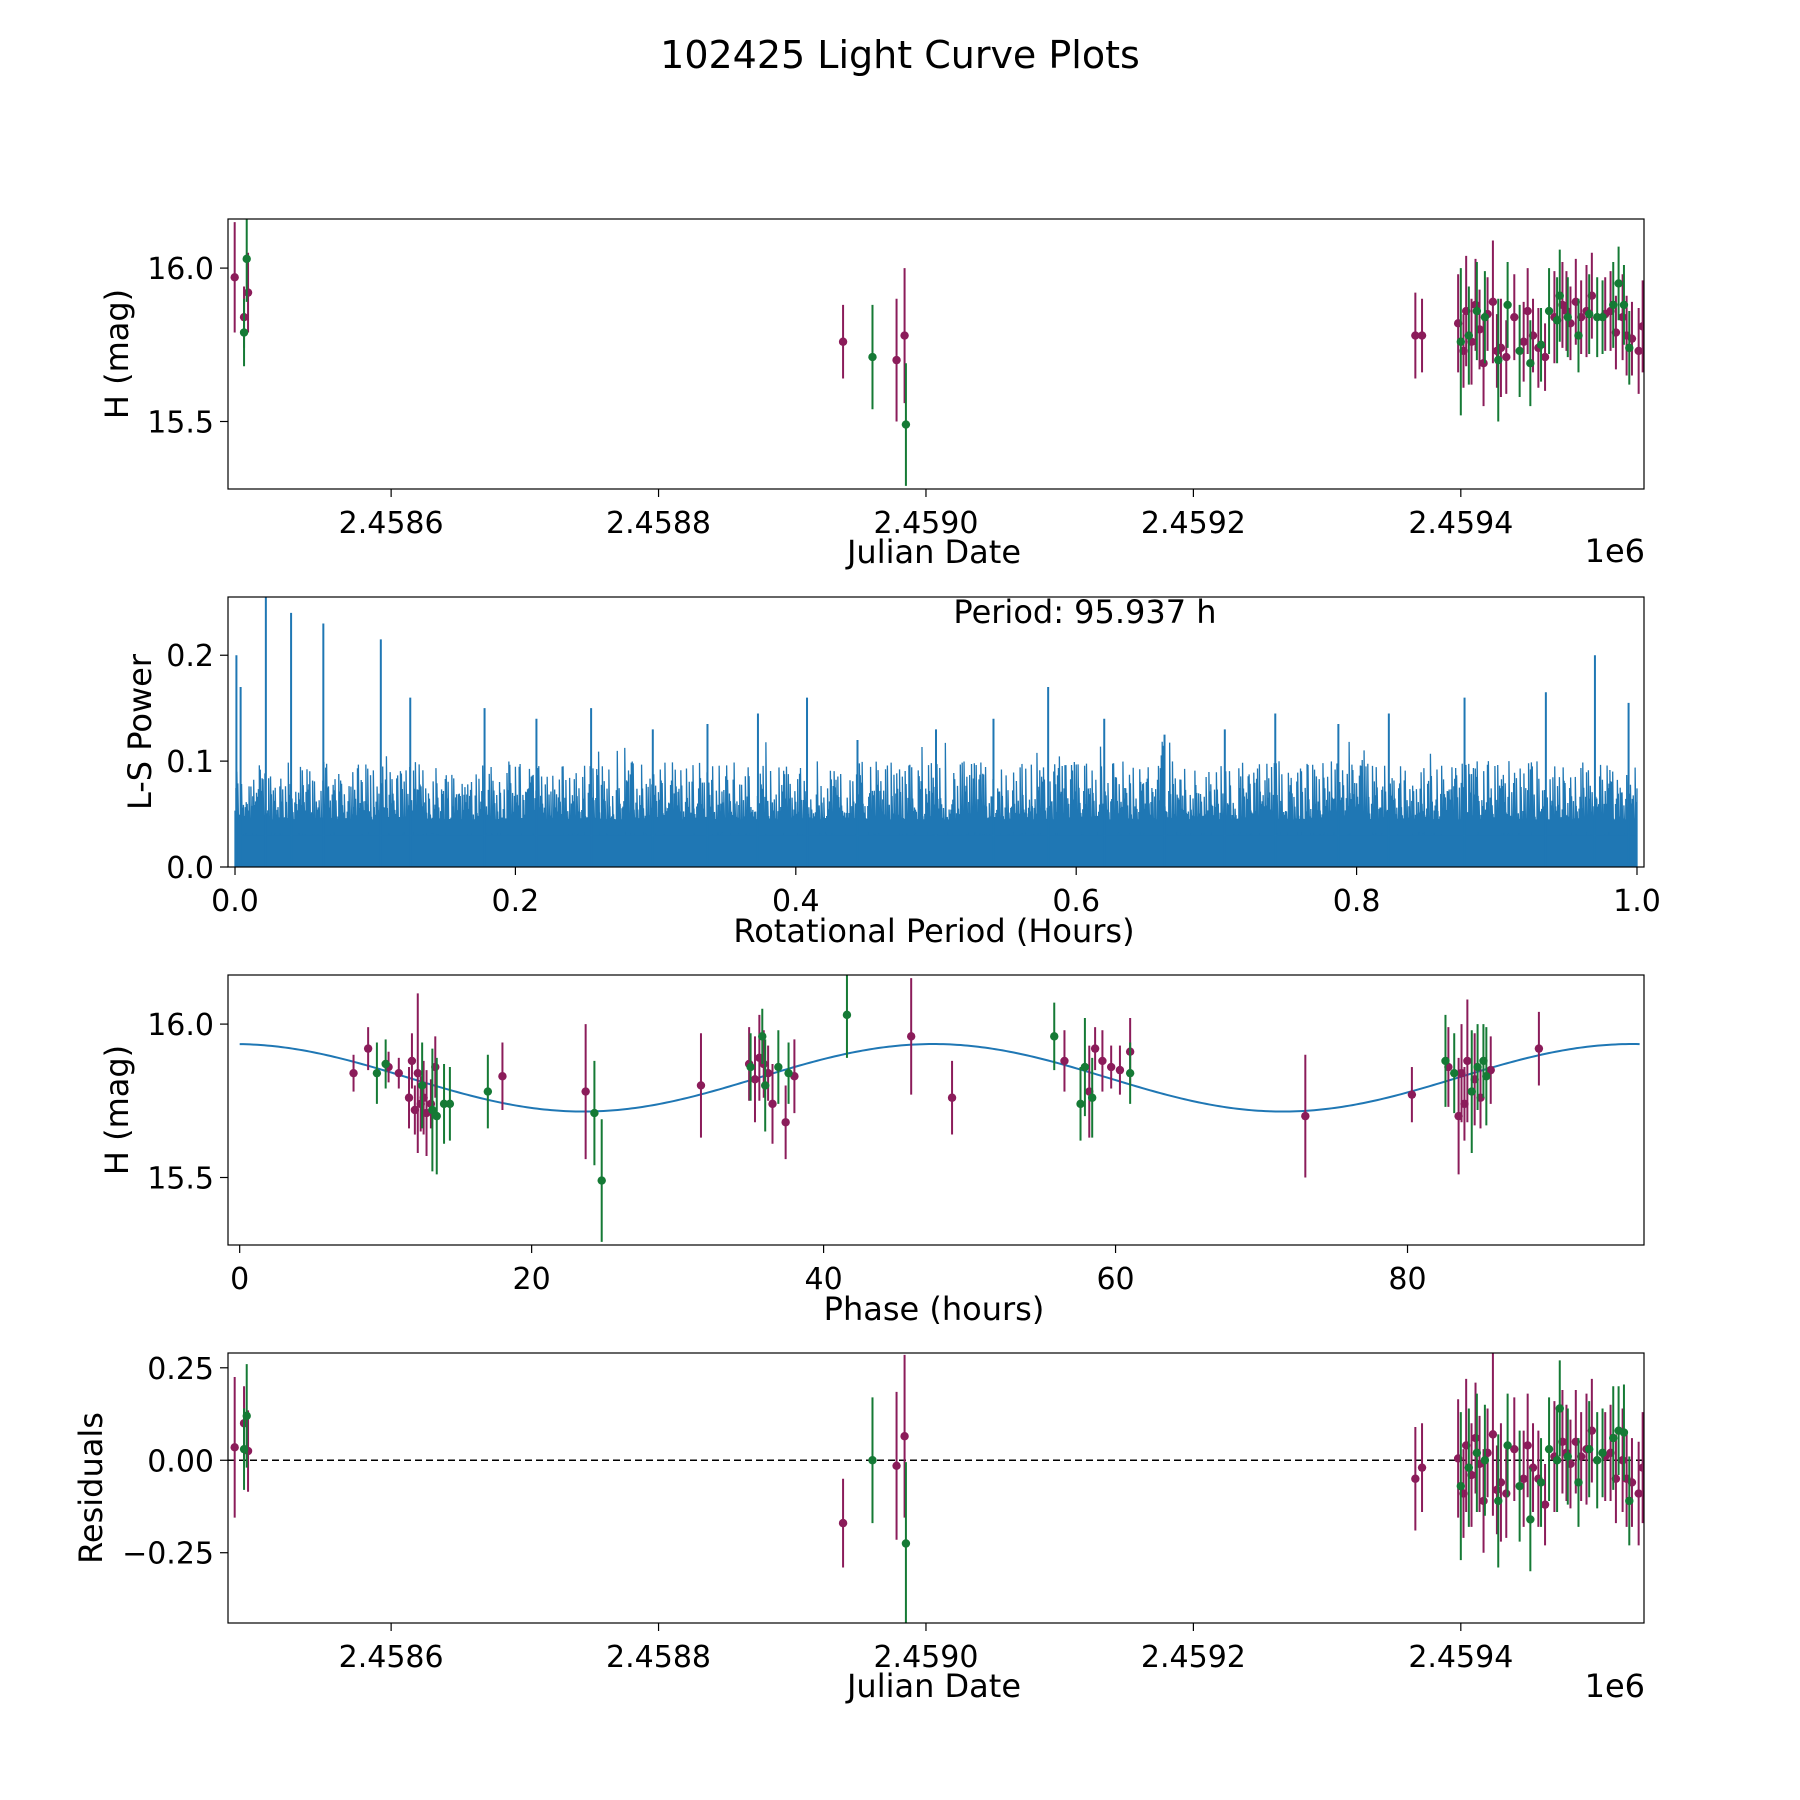  I want to click on res-frame, so click(936, 1488).